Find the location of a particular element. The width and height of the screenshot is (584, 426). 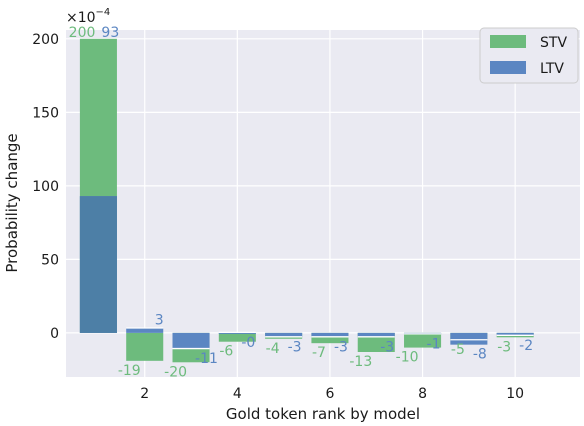

data-label-ltv: 93 is located at coordinates (110, 33).